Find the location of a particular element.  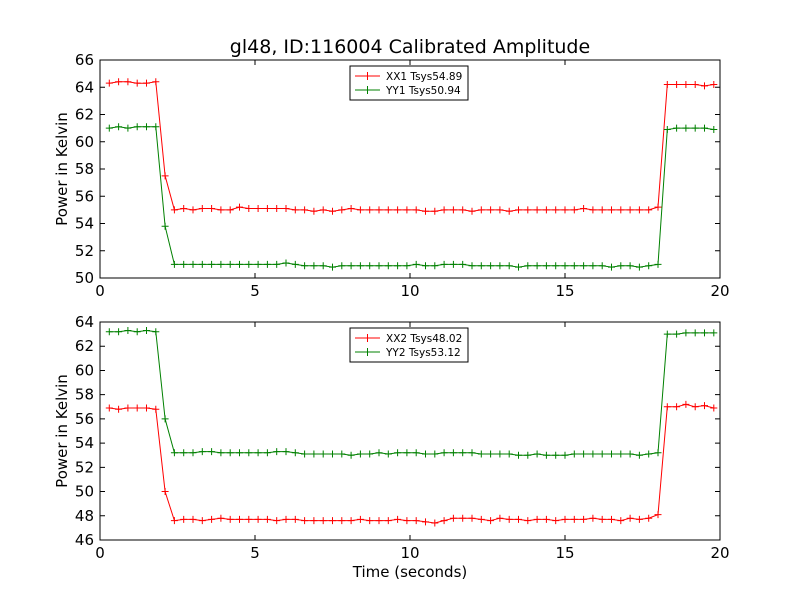

x-tick-label: 0 is located at coordinates (100, 291).